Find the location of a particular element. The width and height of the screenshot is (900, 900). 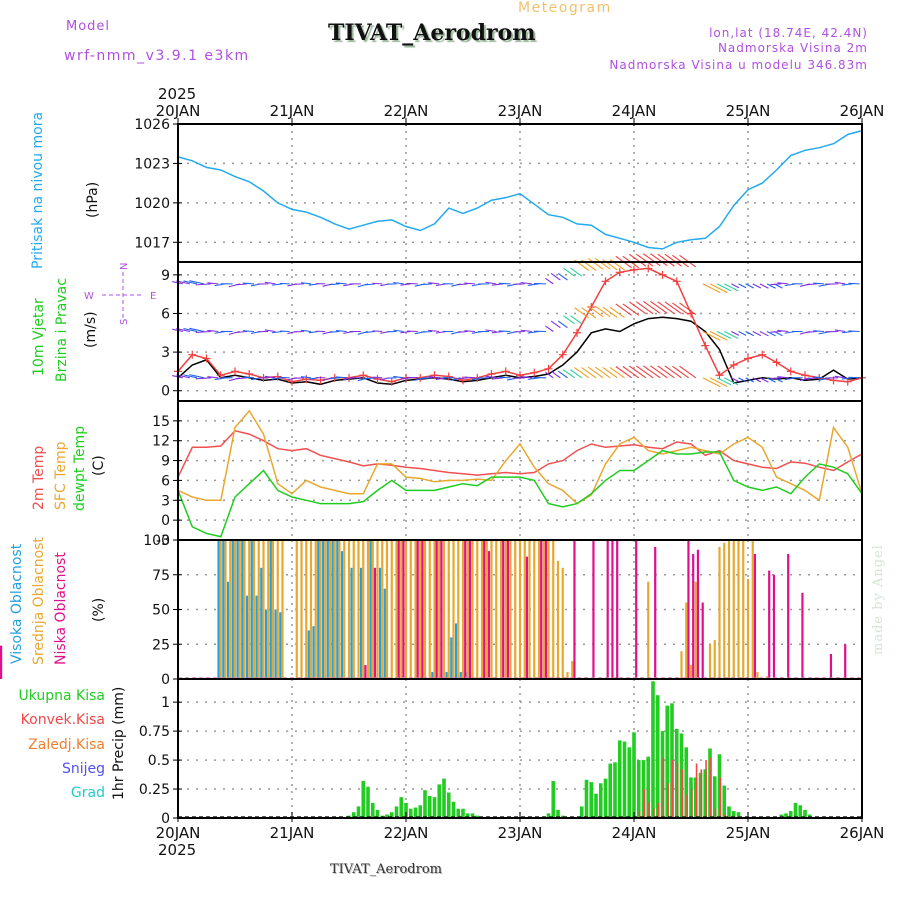

bottom-x-tick-label: 23JAN is located at coordinates (520, 833).